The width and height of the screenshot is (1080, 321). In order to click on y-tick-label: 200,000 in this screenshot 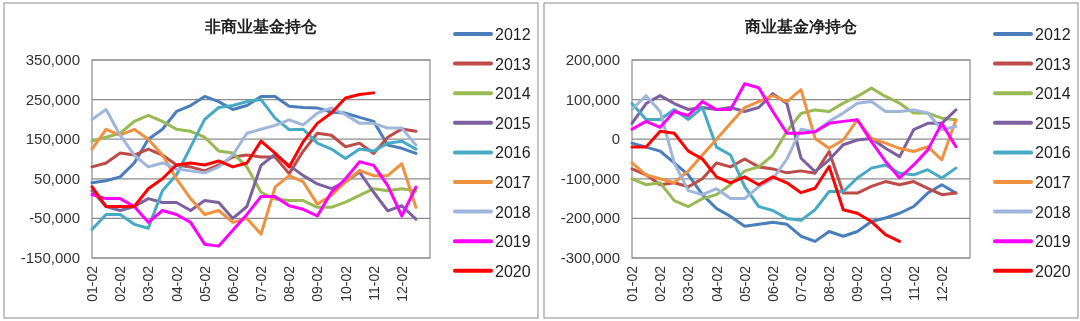, I will do `click(592, 59)`.